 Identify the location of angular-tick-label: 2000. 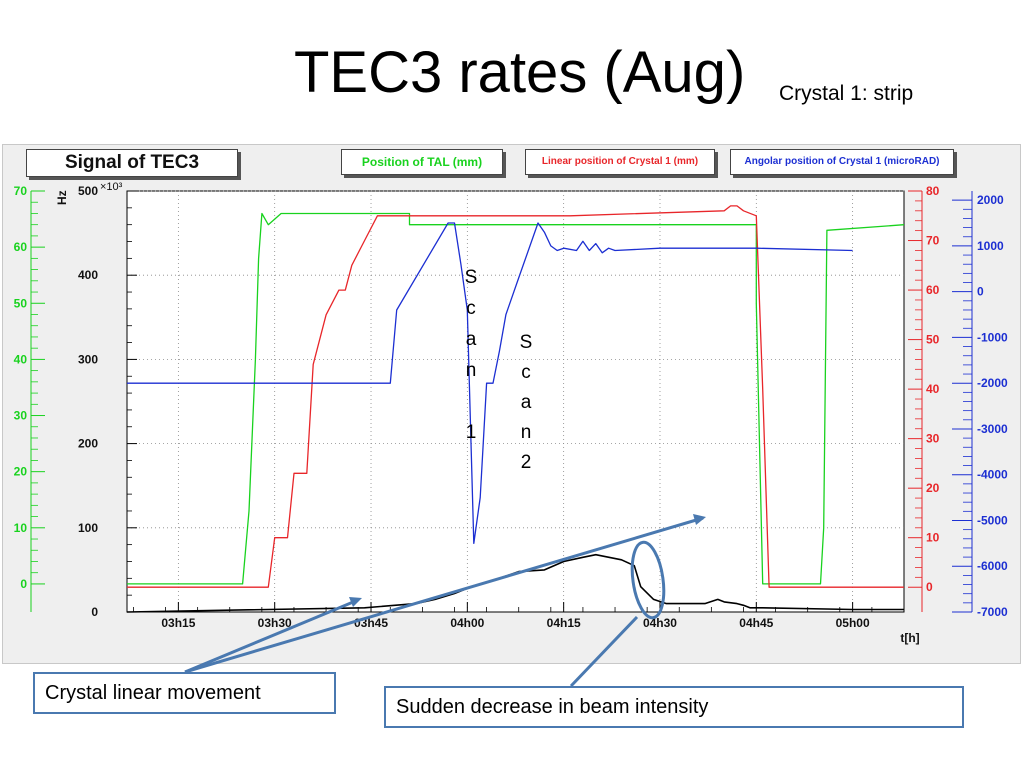
(990, 200).